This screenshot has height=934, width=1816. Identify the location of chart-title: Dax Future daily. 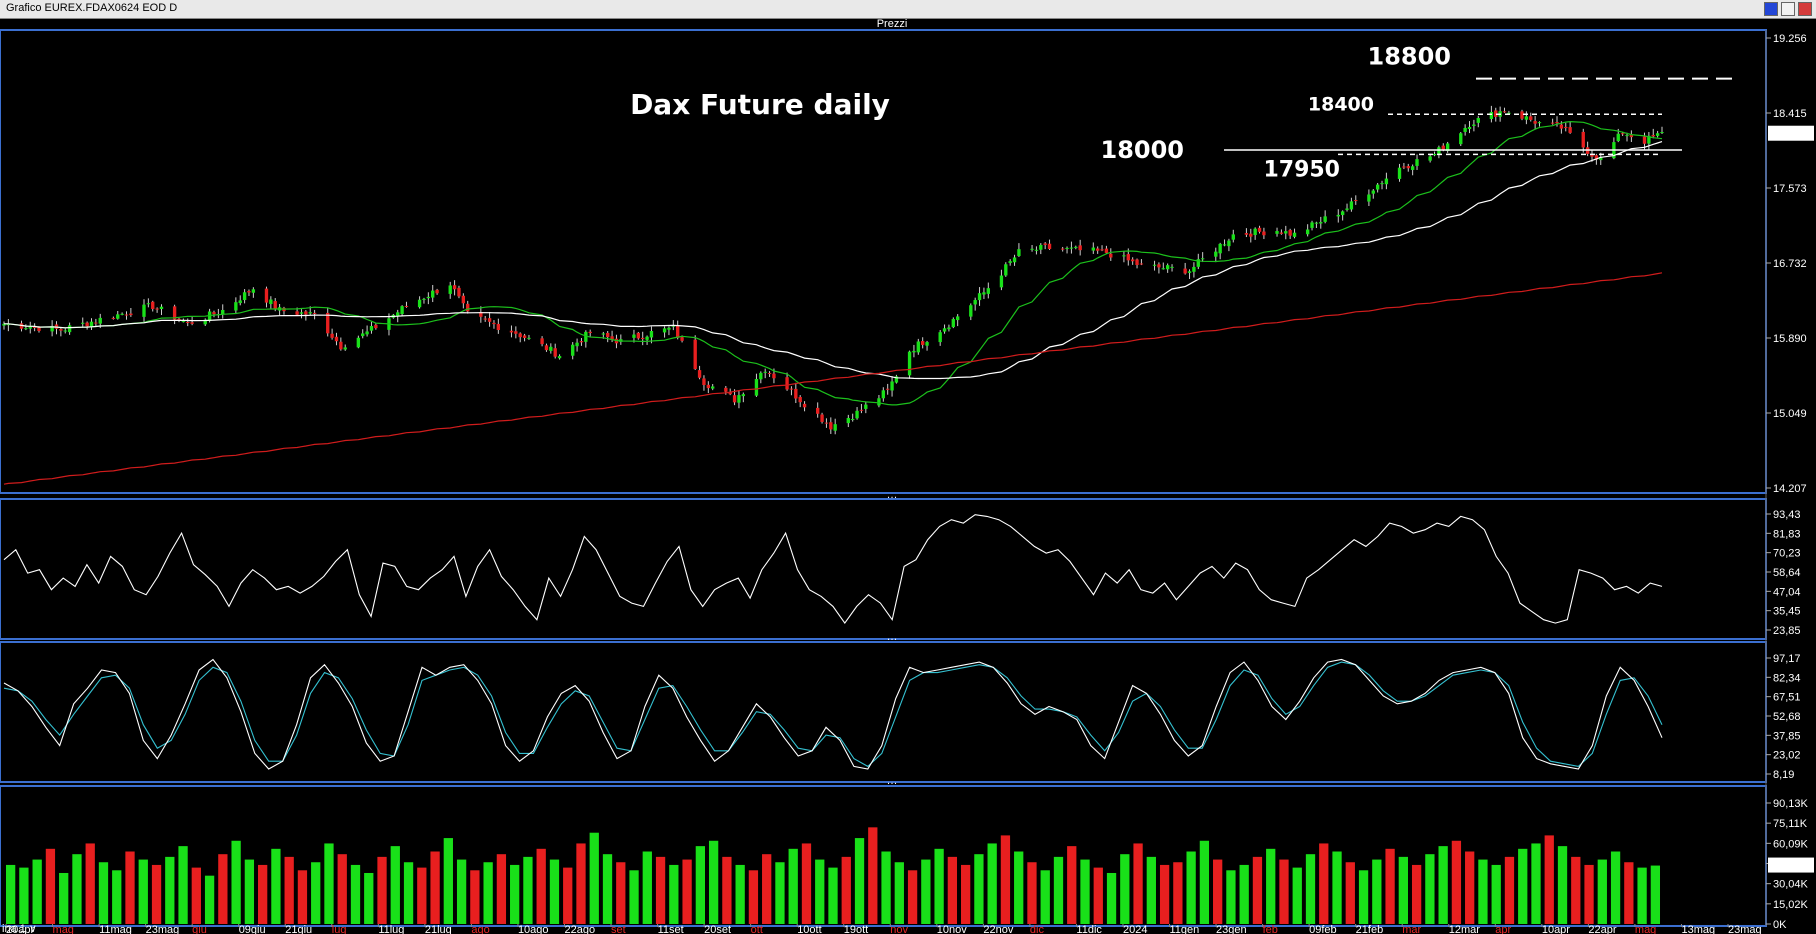
(760, 104).